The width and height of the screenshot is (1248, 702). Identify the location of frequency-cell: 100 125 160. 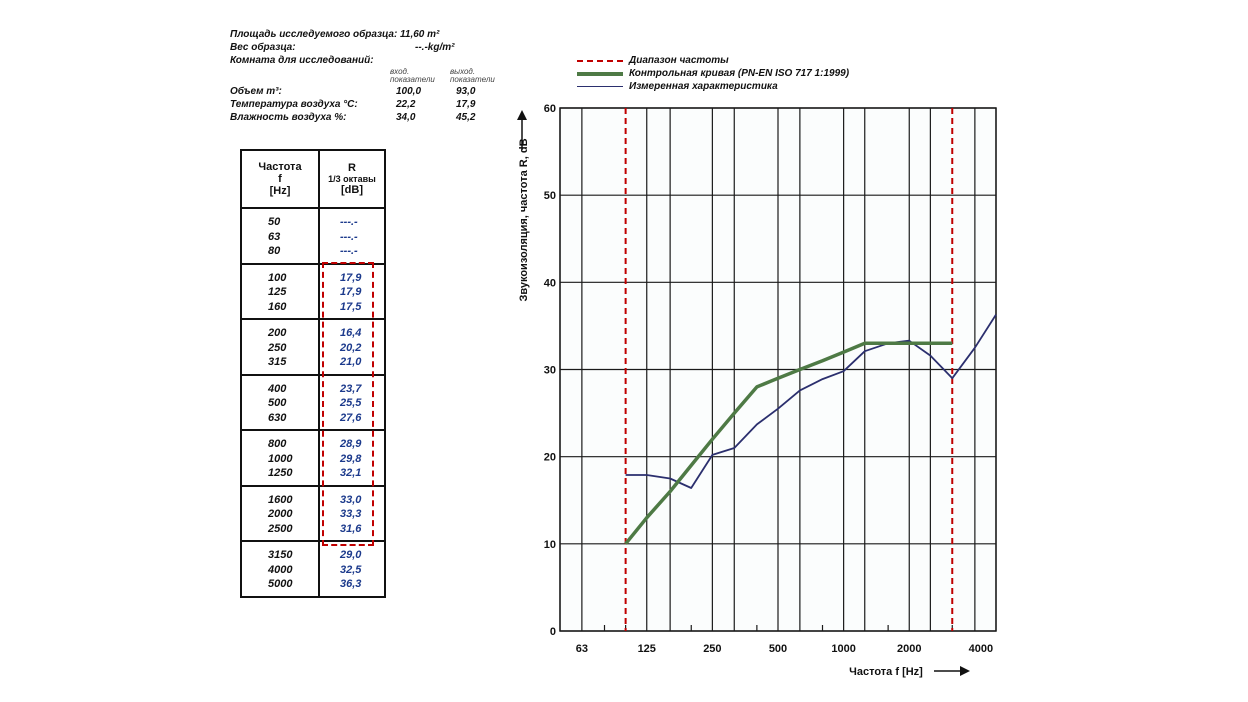
(280, 291).